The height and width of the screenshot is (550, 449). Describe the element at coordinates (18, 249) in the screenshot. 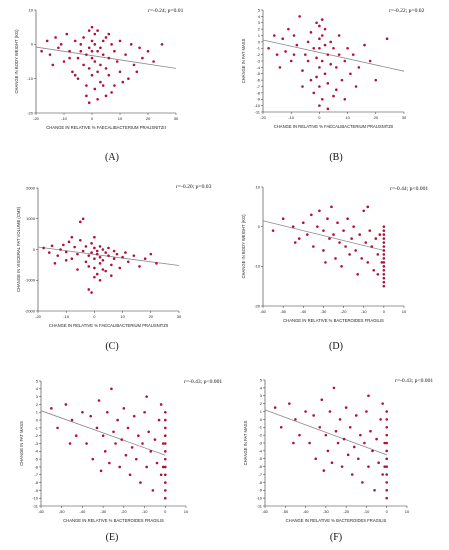

I see `y-axis-label: CHANGE IN VISCERAL FAT VOLUME (CM3)` at that location.